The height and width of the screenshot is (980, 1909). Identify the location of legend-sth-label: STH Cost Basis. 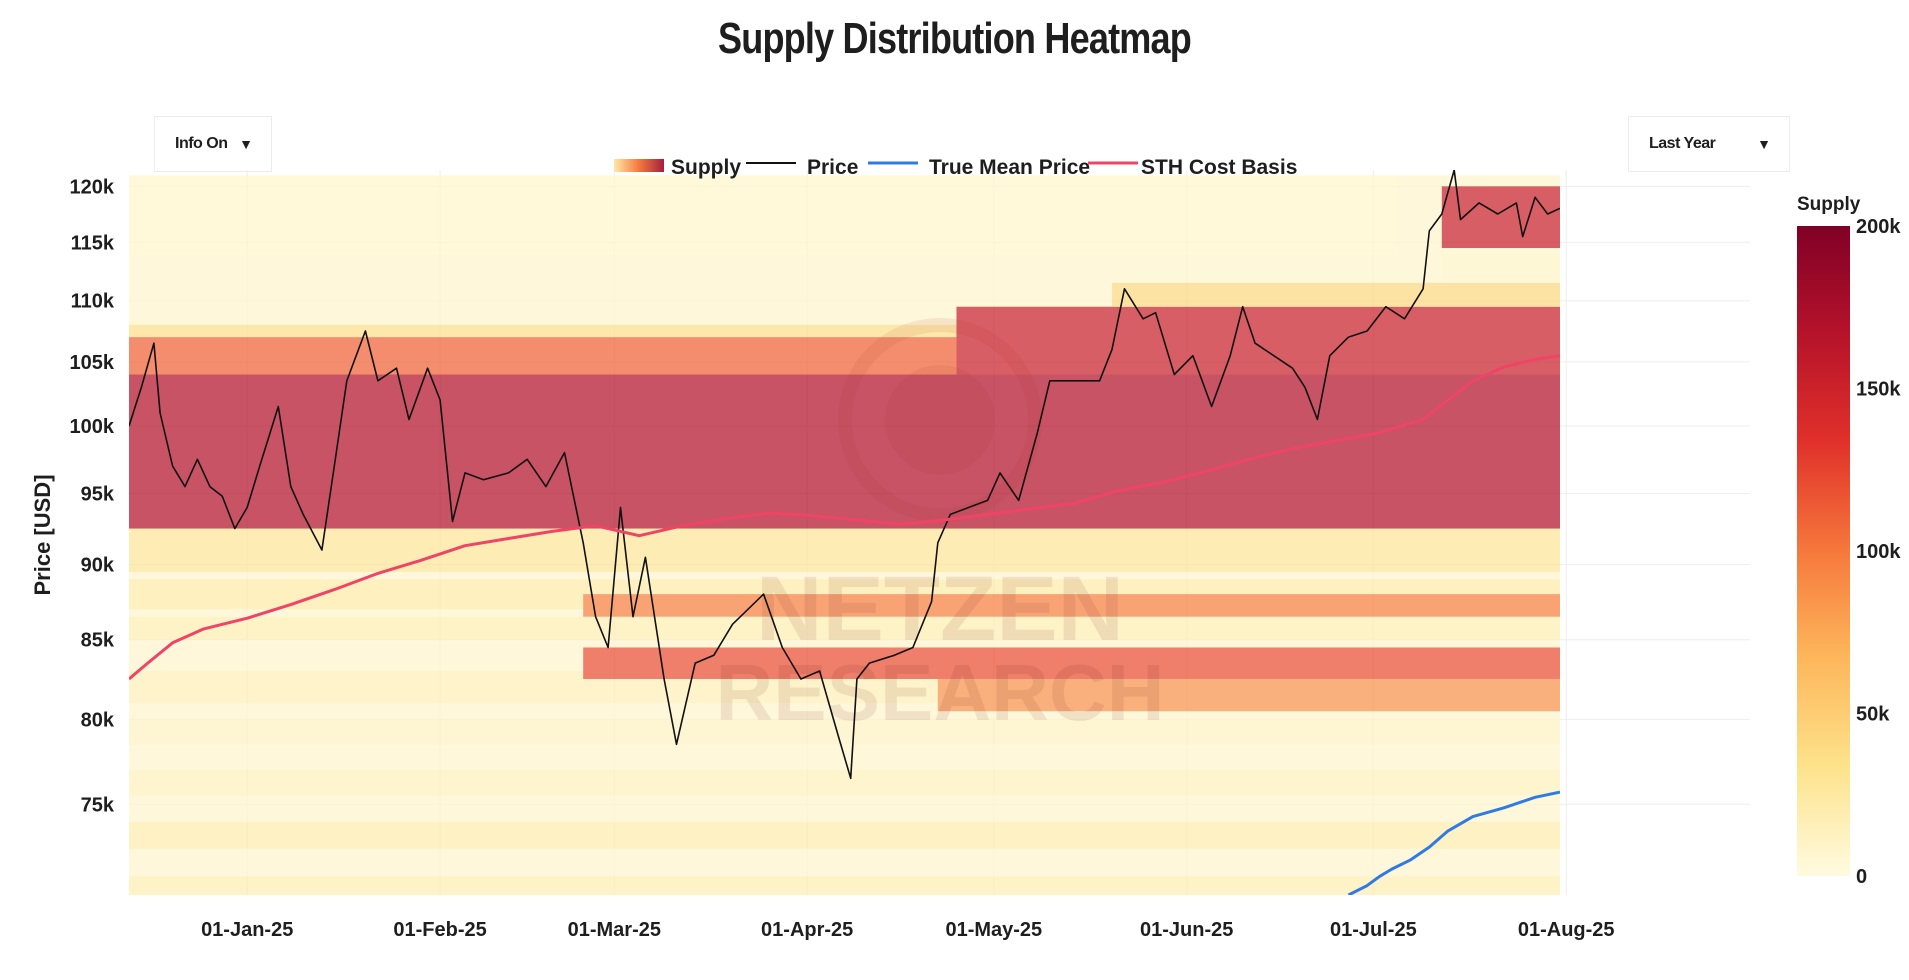
(1219, 167).